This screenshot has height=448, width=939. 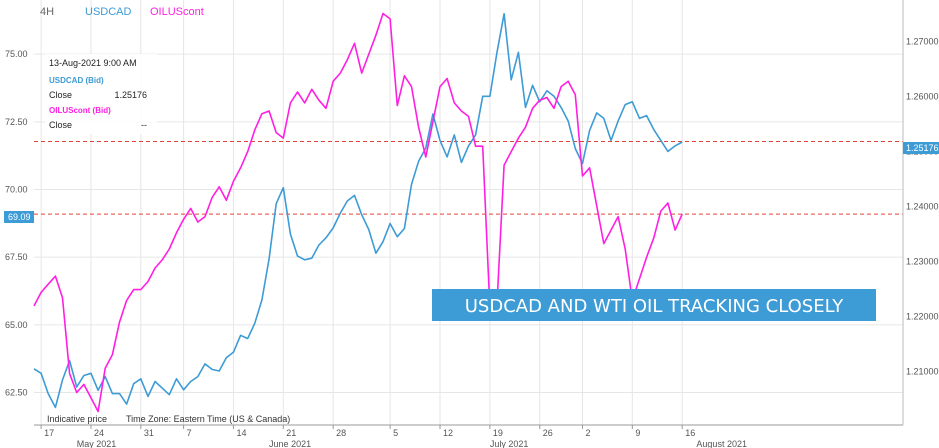 I want to click on info-datetime: 13-Aug-2021 9:00 AM, so click(x=93, y=63).